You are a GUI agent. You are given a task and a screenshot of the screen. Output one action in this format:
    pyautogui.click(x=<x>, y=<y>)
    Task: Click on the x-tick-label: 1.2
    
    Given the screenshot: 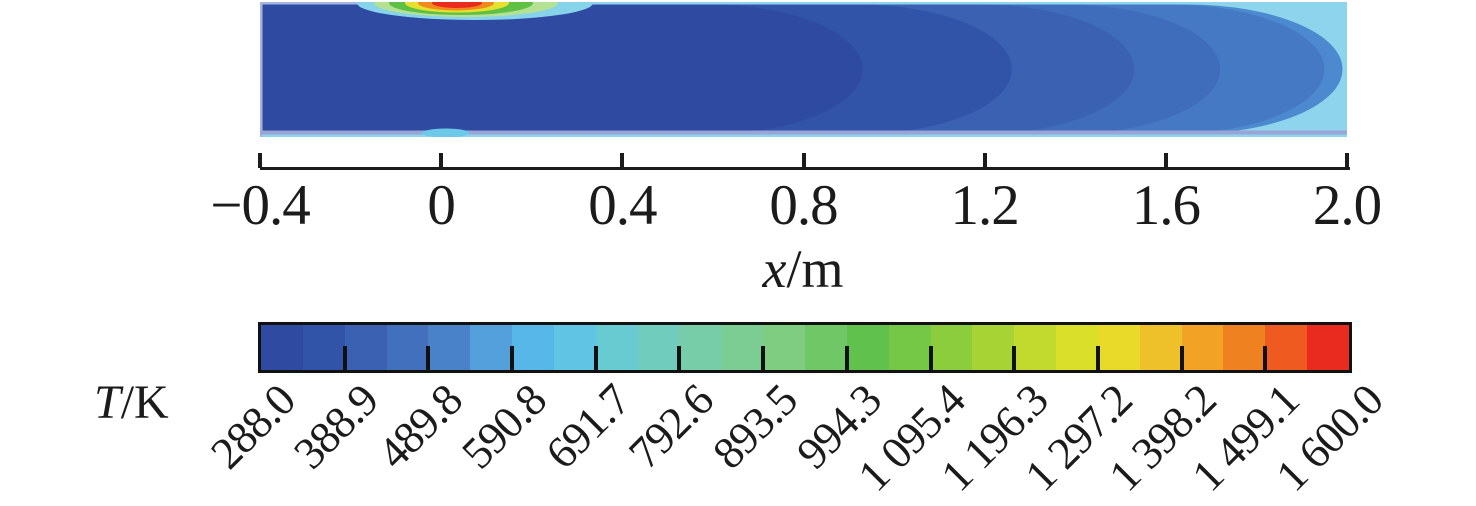 What is the action you would take?
    pyautogui.click(x=985, y=205)
    